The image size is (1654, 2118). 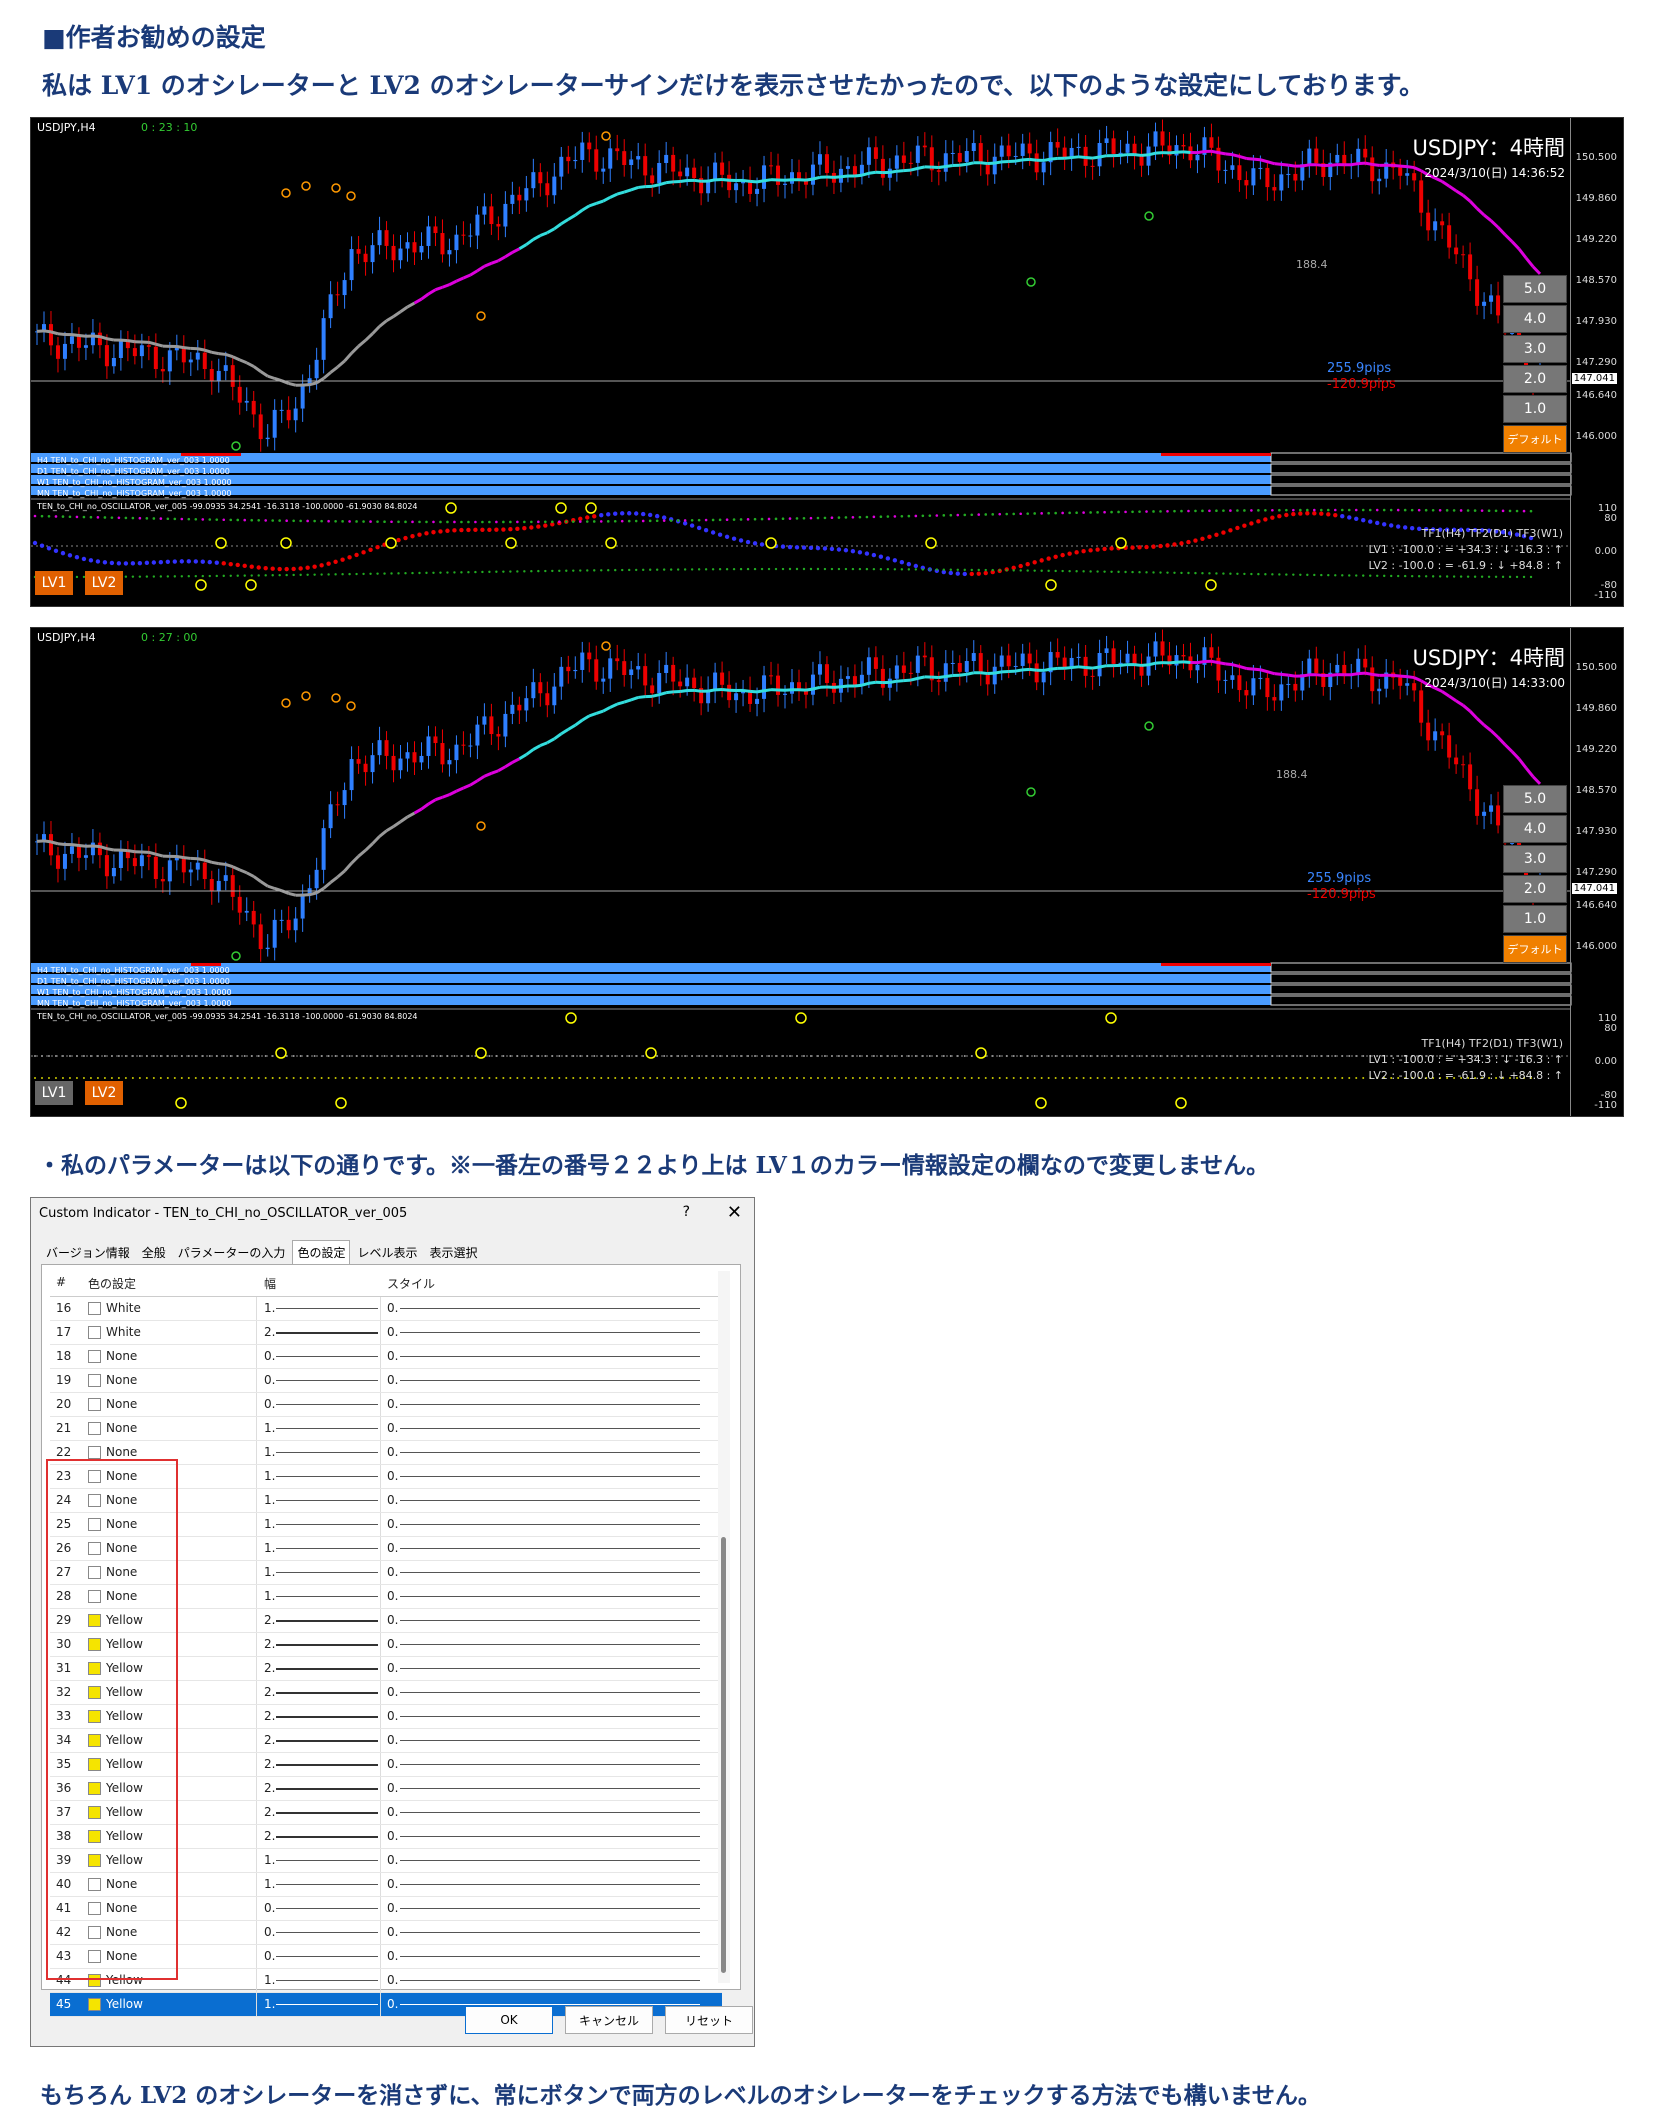 I want to click on tab-levels: レベル表示, so click(x=387, y=1253).